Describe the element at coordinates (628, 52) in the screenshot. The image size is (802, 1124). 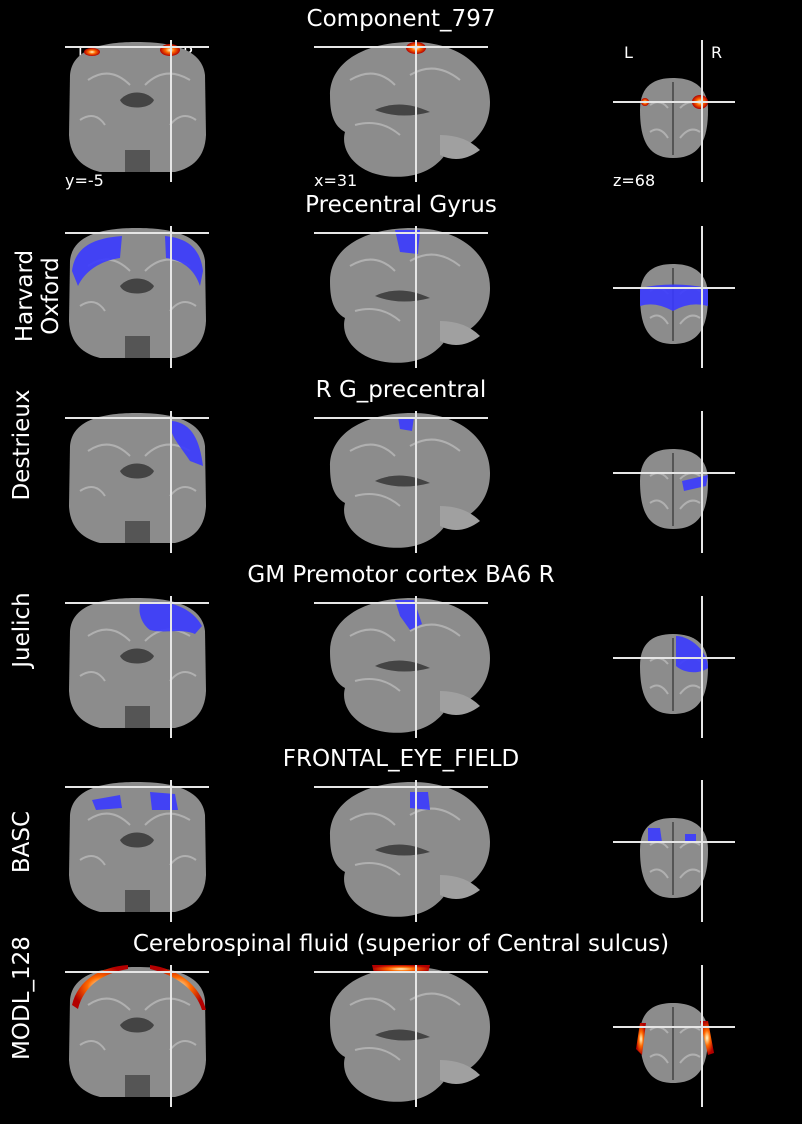
I see `left-marker-axial: L` at that location.